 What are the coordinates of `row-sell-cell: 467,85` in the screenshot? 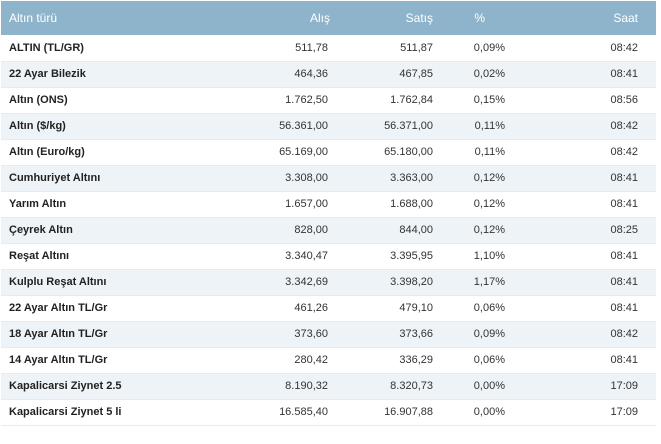 It's located at (388, 74).